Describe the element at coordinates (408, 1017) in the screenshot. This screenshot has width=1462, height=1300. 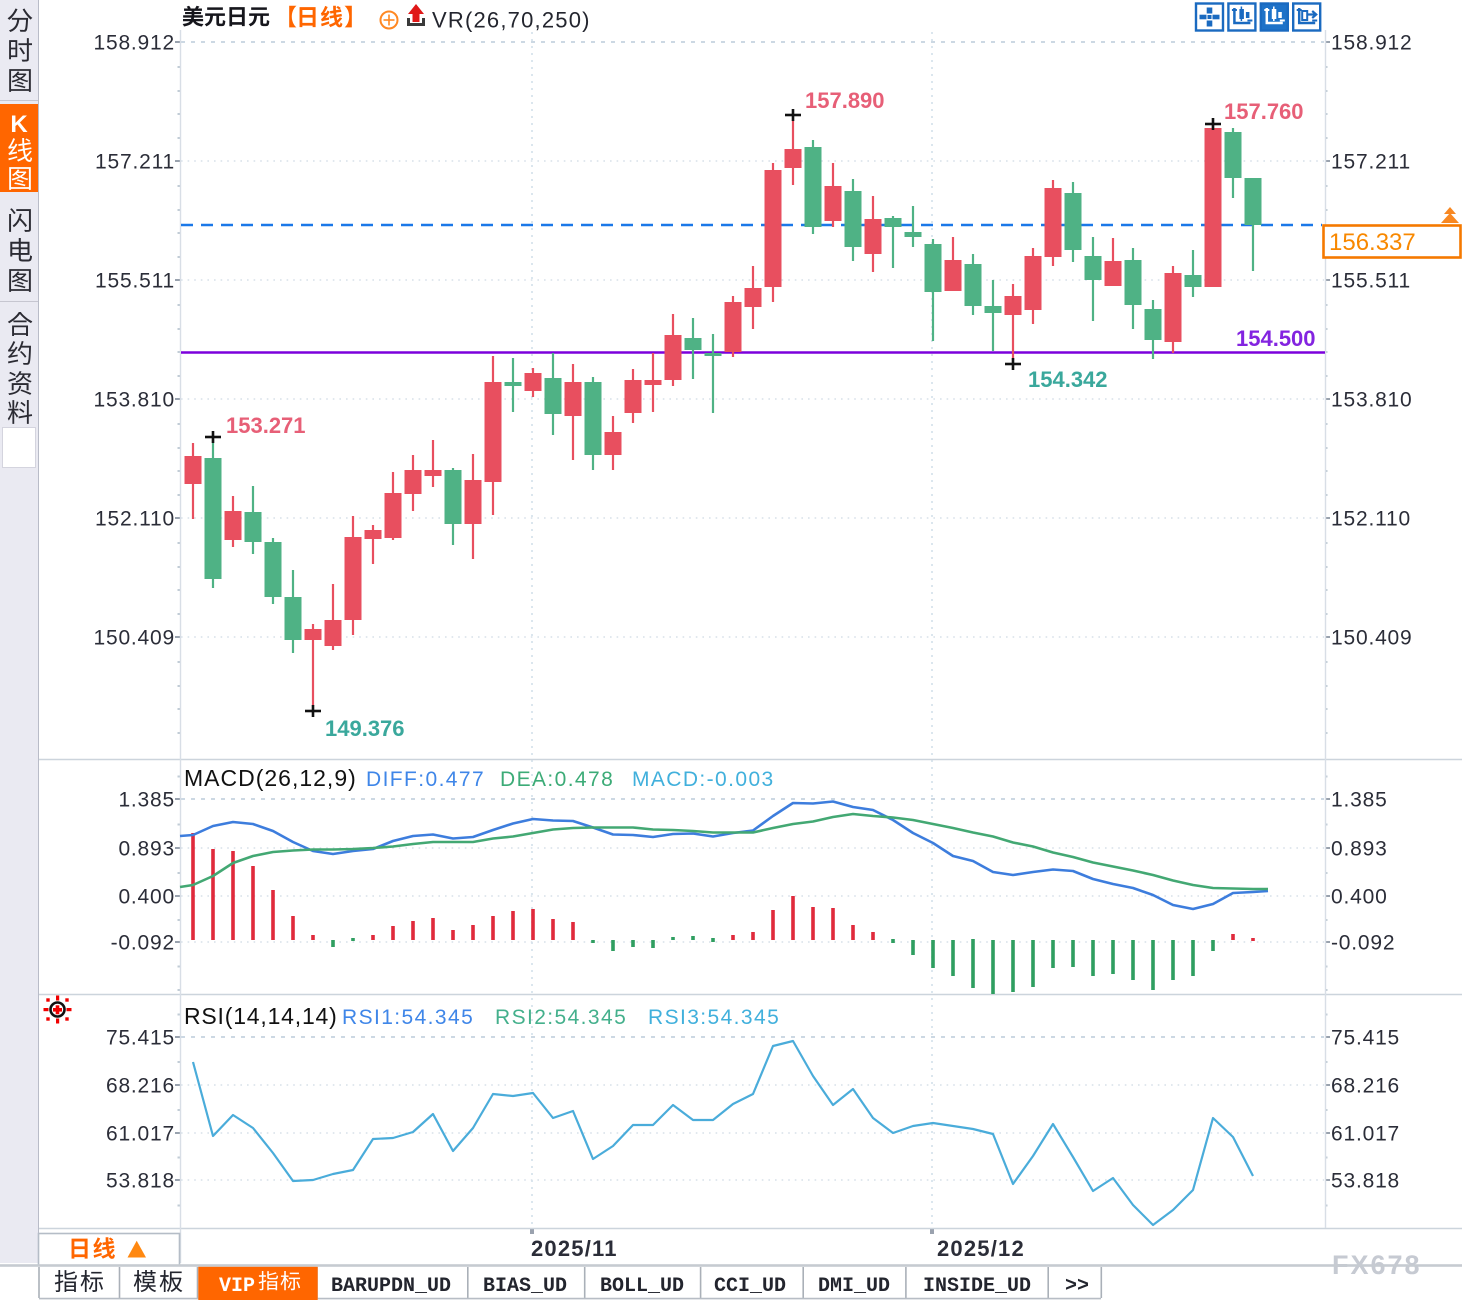
I see `svg-text: RSI1:54.345` at that location.